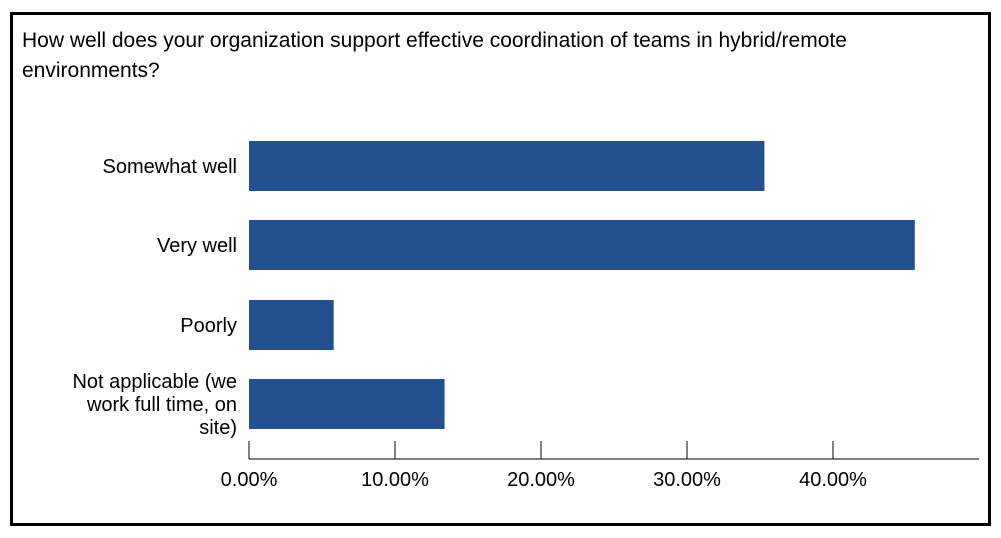  What do you see at coordinates (249, 480) in the screenshot?
I see `x-tick-label-0: 0.00%` at bounding box center [249, 480].